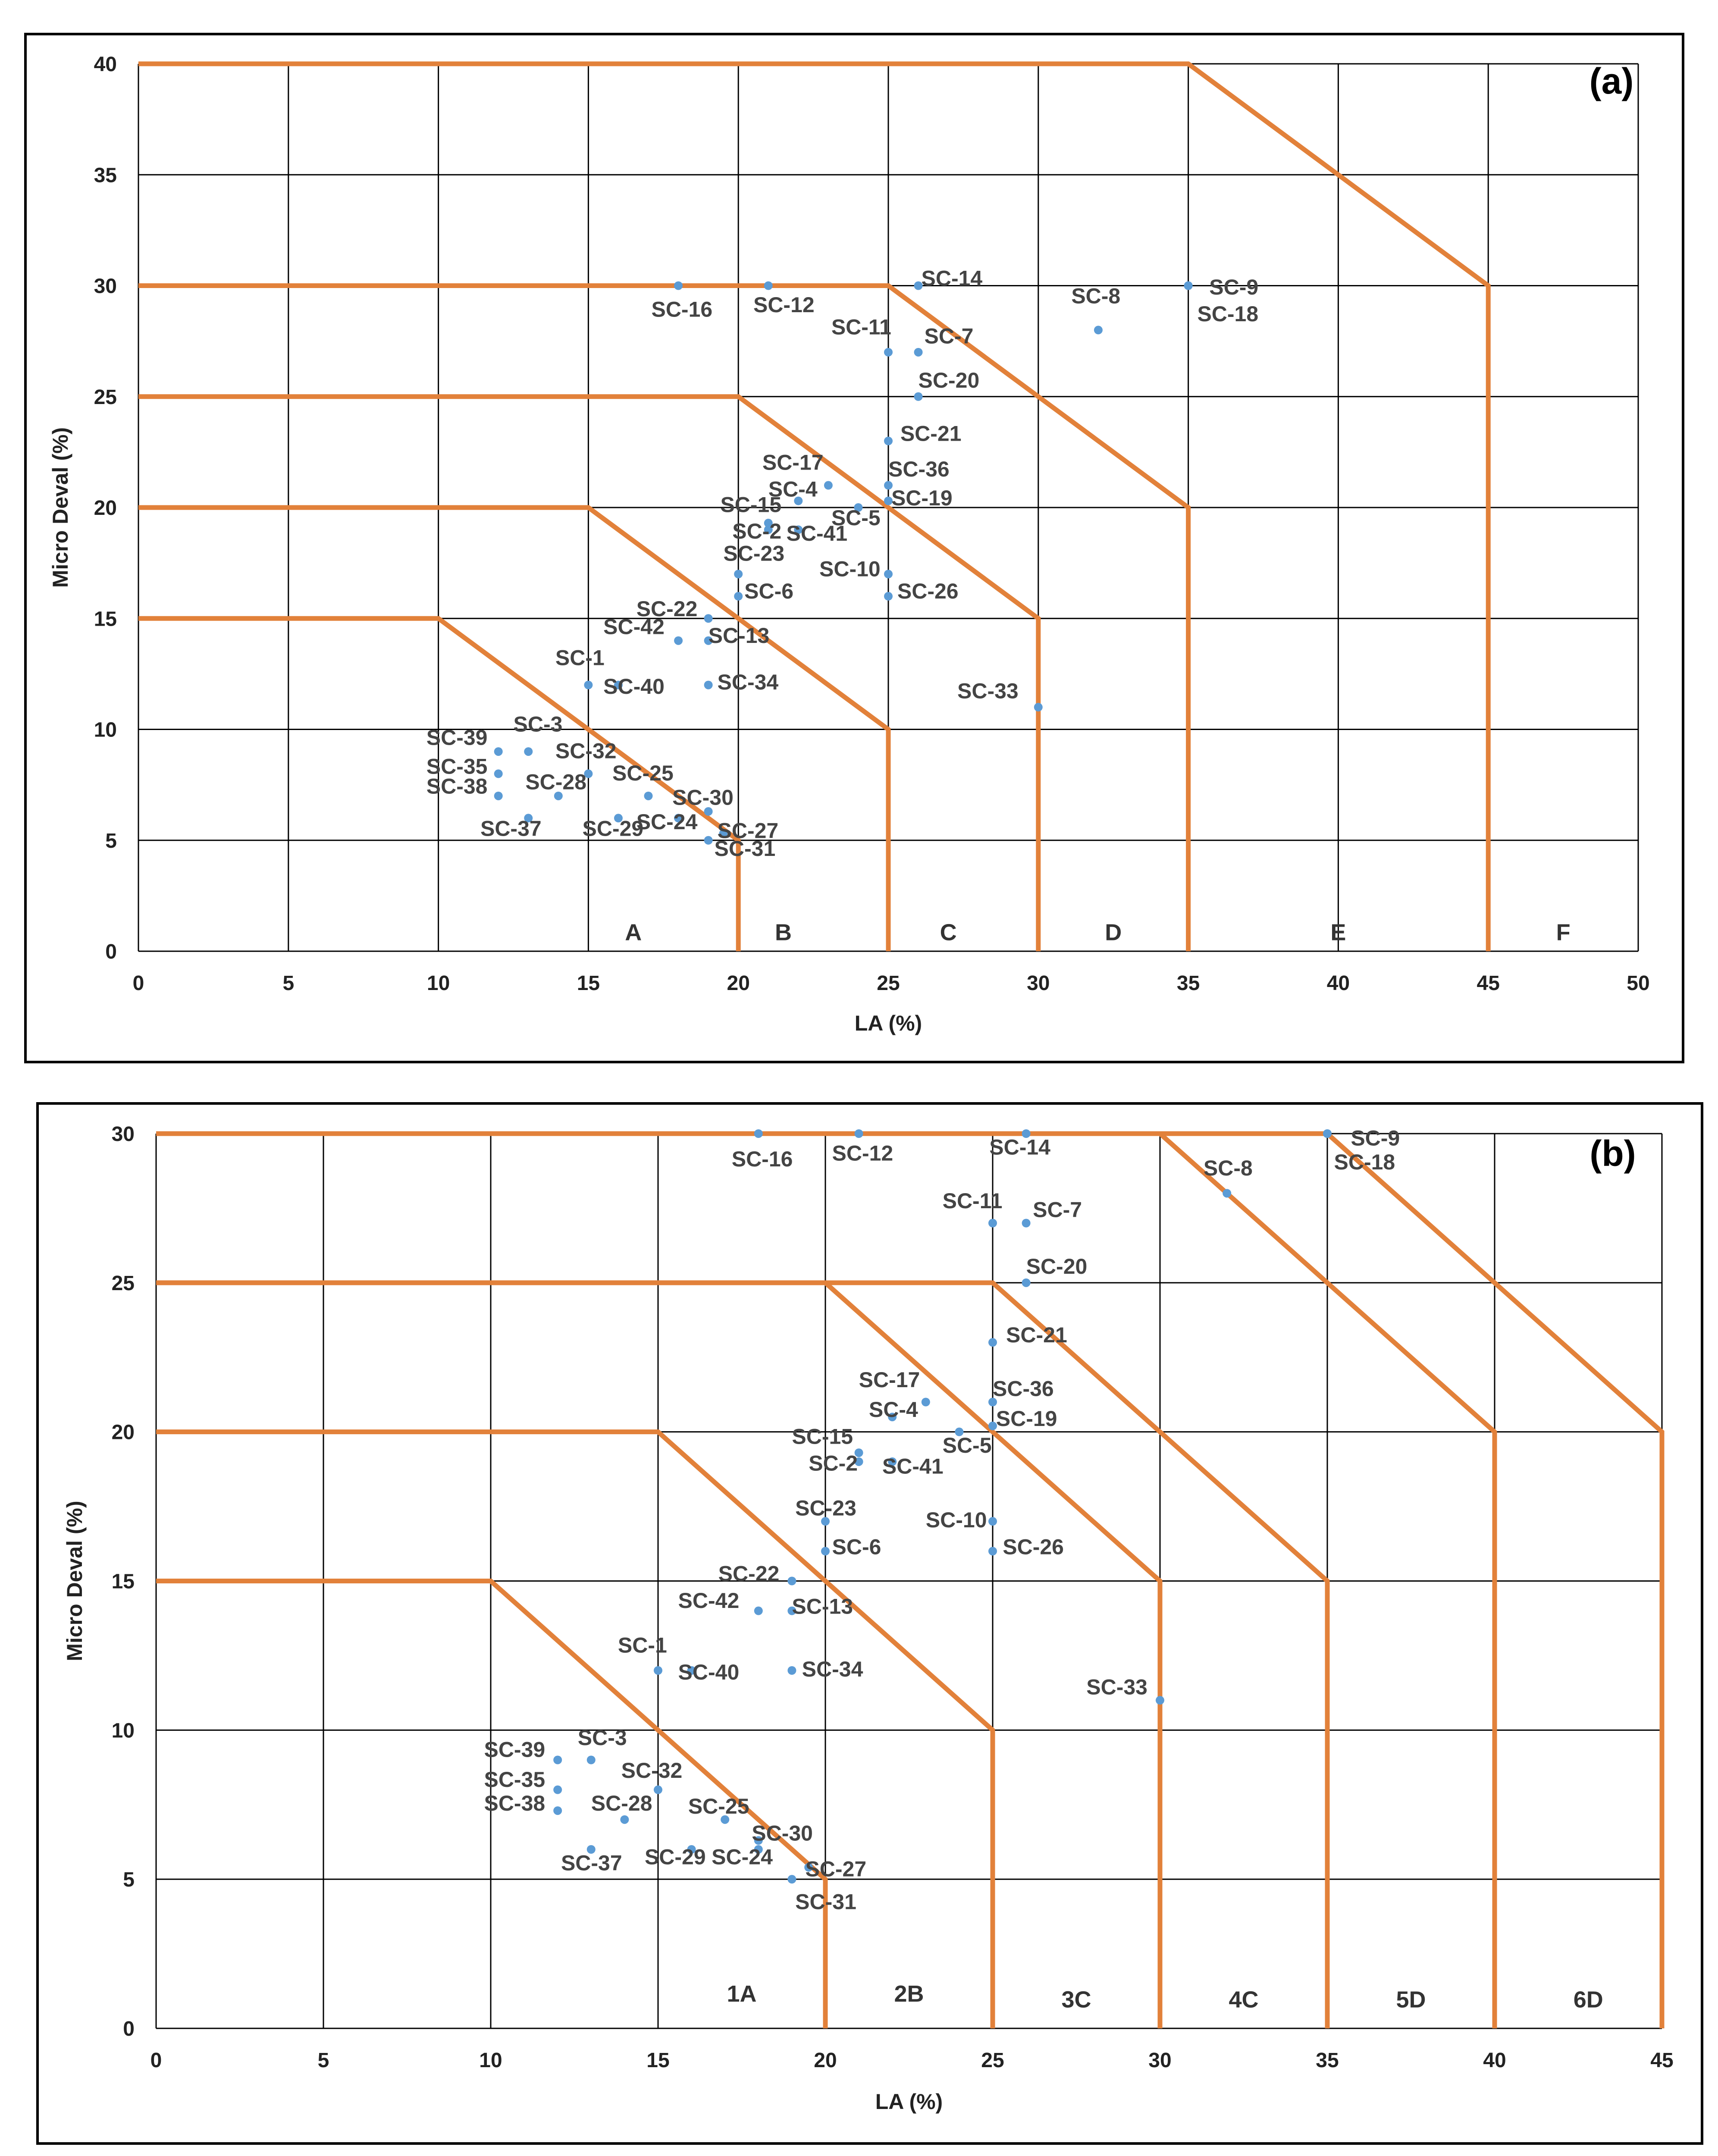 This screenshot has width=1718, height=2156. Describe the element at coordinates (514, 1803) in the screenshot. I see `data-point-label: SC-38` at that location.